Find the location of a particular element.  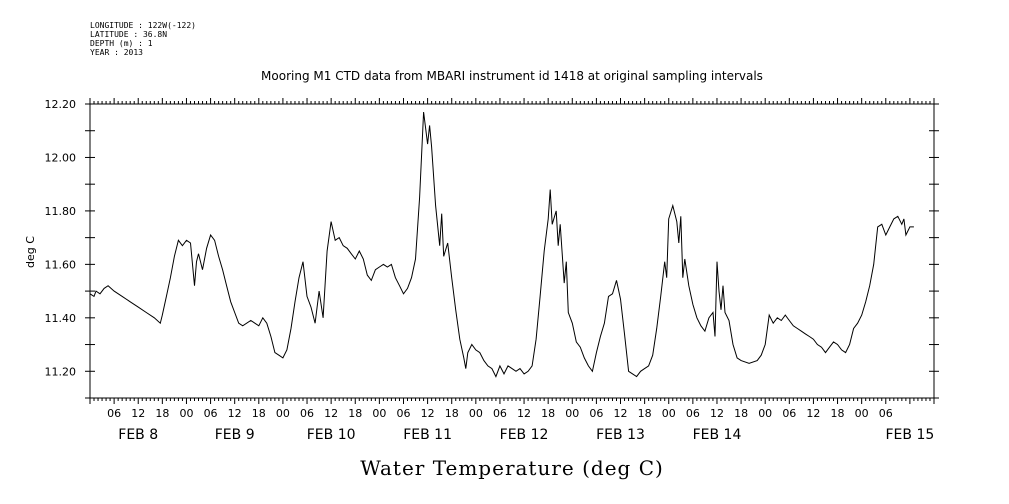

x-date-label: FEB 13 is located at coordinates (620, 435).